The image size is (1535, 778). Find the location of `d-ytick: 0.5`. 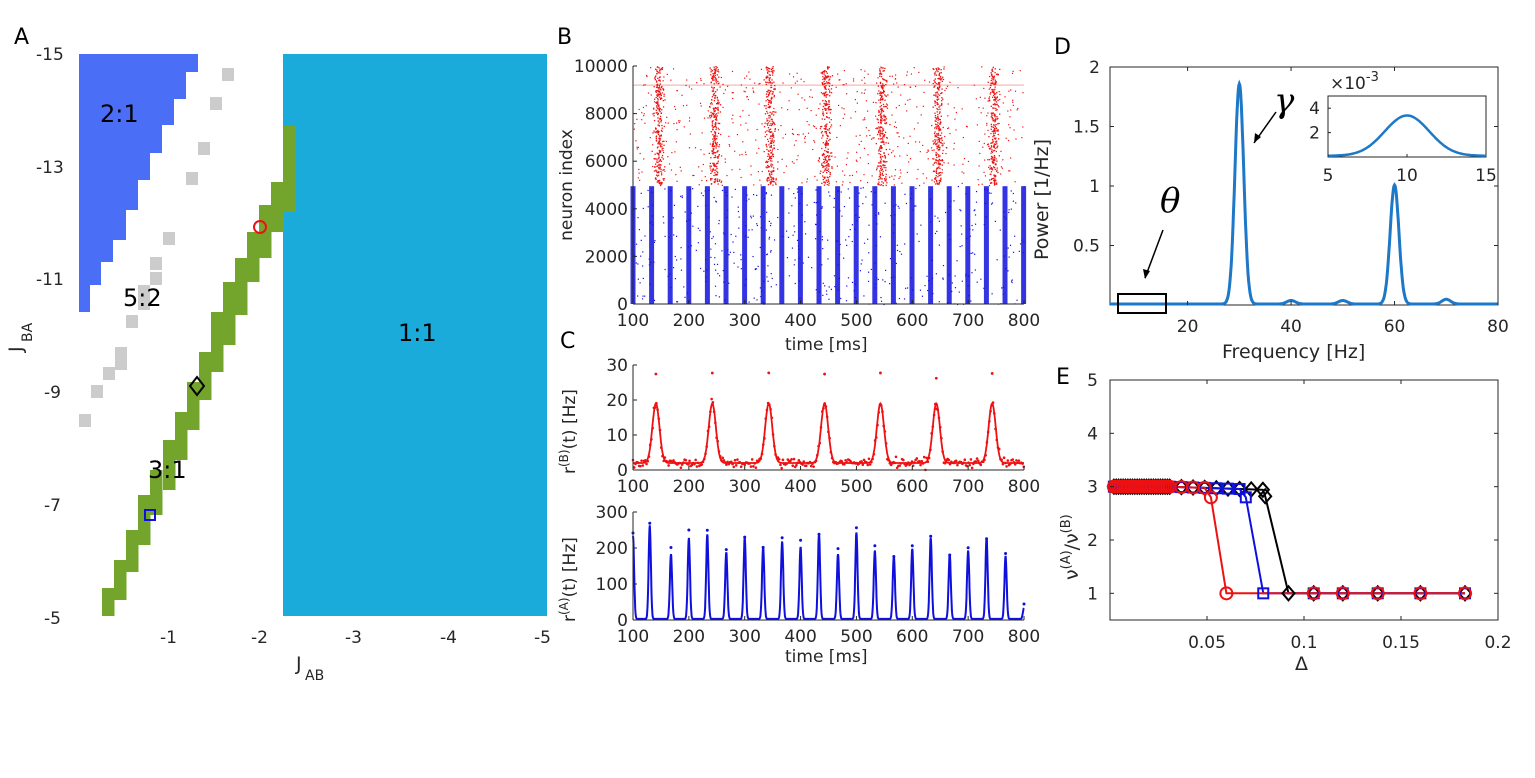

d-ytick: 0.5 is located at coordinates (1086, 247).